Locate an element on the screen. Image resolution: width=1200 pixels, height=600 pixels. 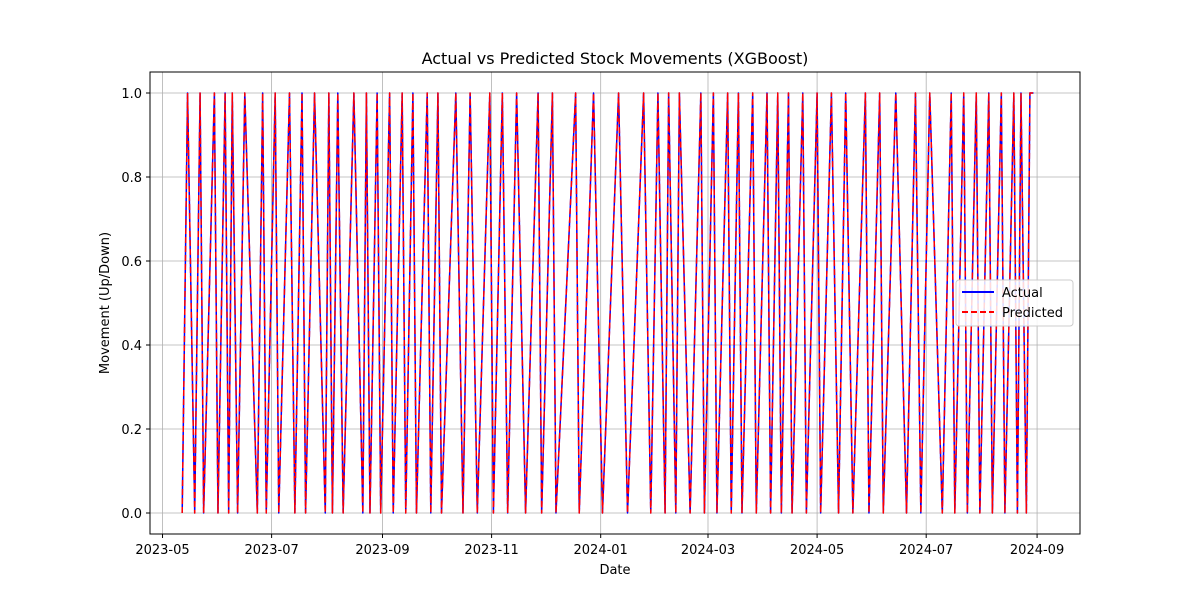
y-tick-label: 0.6 is located at coordinates (131, 262).